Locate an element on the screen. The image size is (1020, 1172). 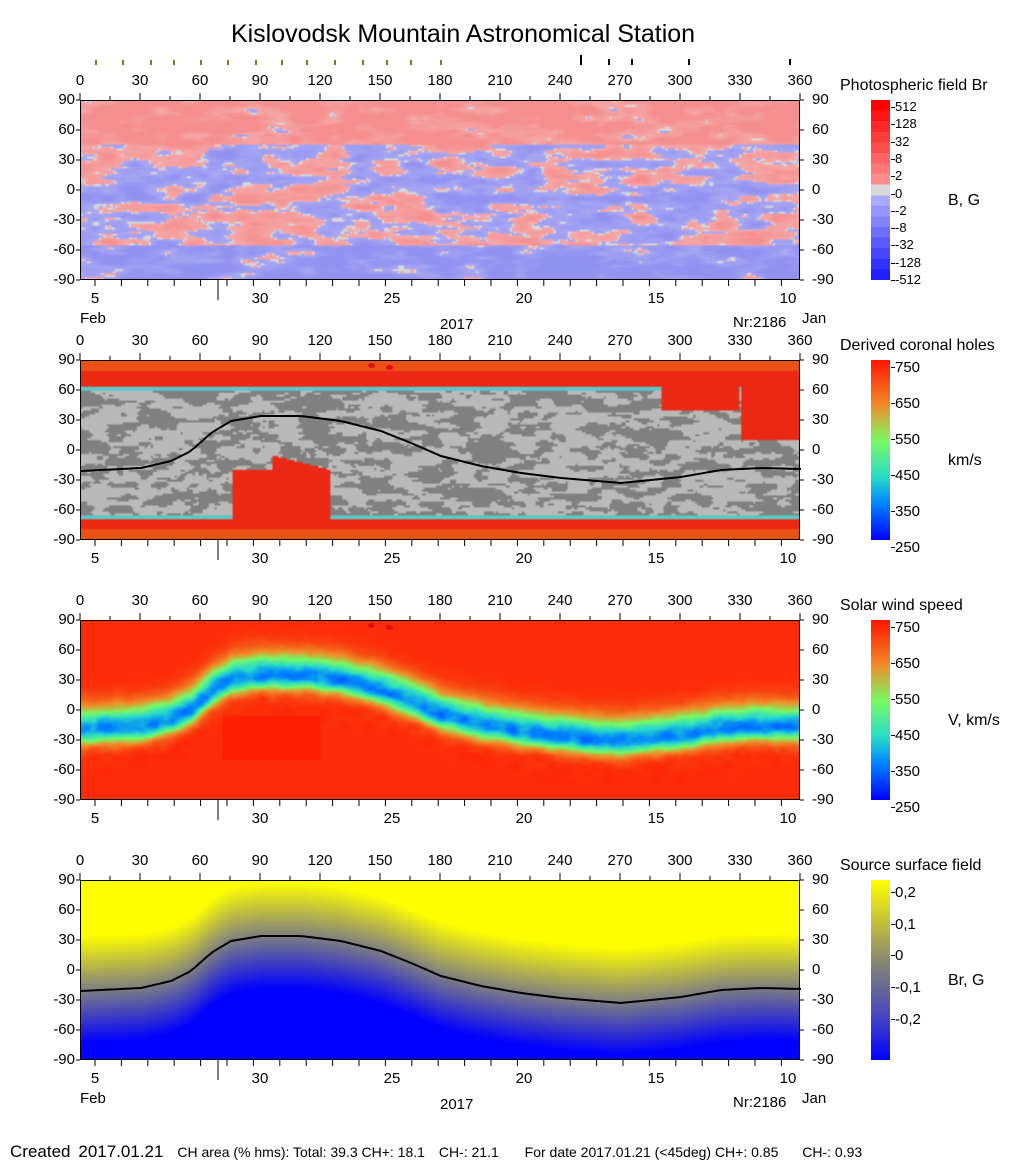
latitude-tick-label-left: 30 is located at coordinates (66, 679).